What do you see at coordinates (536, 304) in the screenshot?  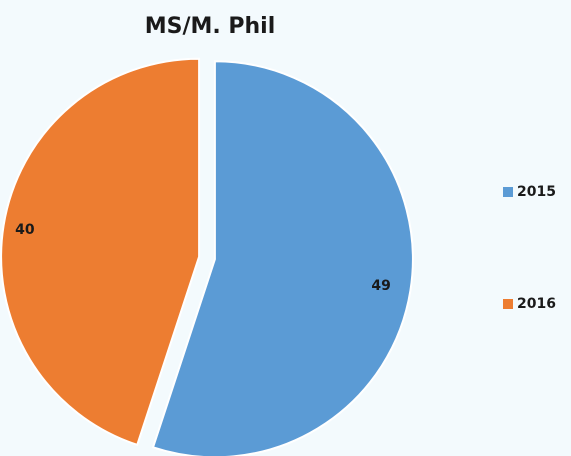 I see `legend-label-2016: 2016` at bounding box center [536, 304].